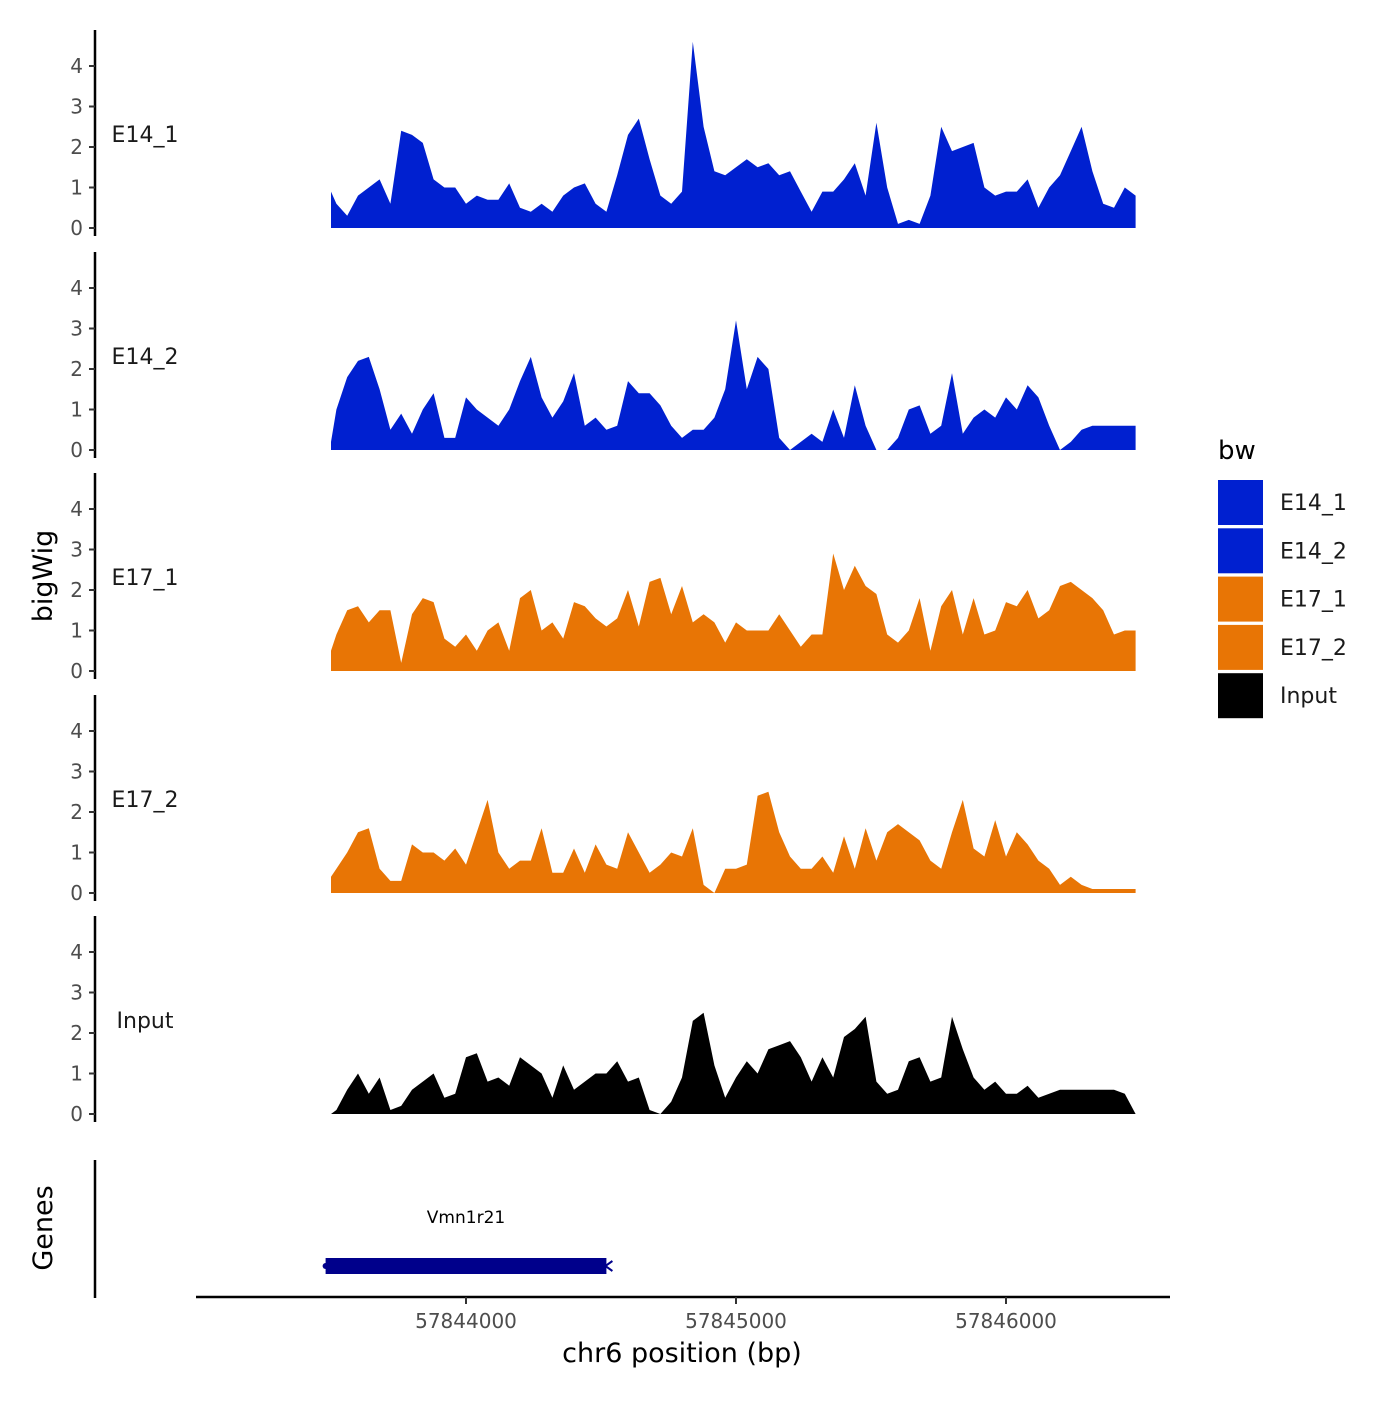 This screenshot has height=1404, width=1400. What do you see at coordinates (145, 357) in the screenshot?
I see `track-label: E14_2` at bounding box center [145, 357].